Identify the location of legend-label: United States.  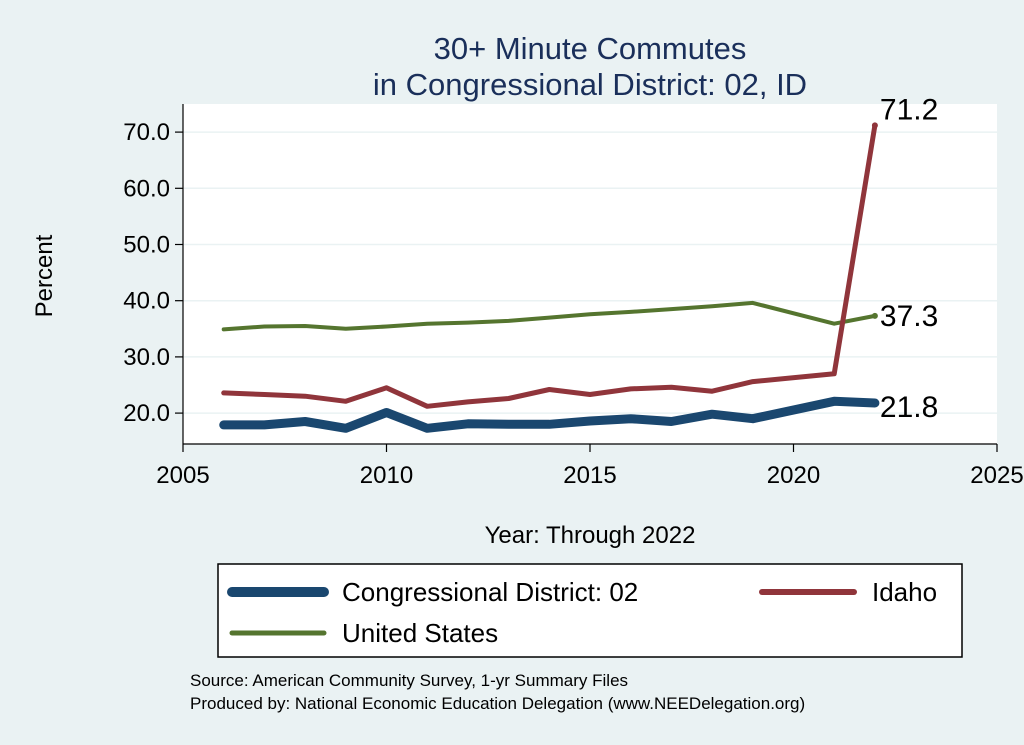
(420, 633).